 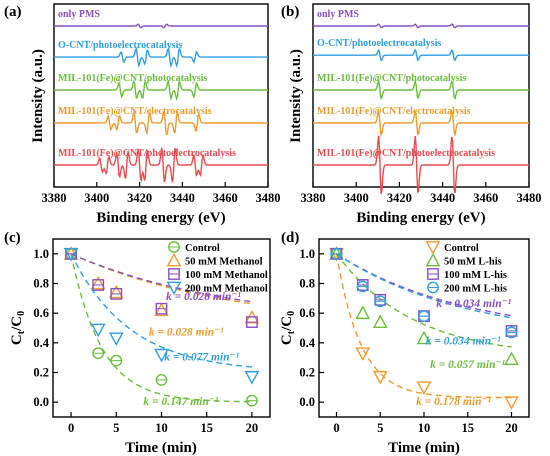 What do you see at coordinates (475, 275) in the screenshot?
I see `legend-label: 100 mM L-his` at bounding box center [475, 275].